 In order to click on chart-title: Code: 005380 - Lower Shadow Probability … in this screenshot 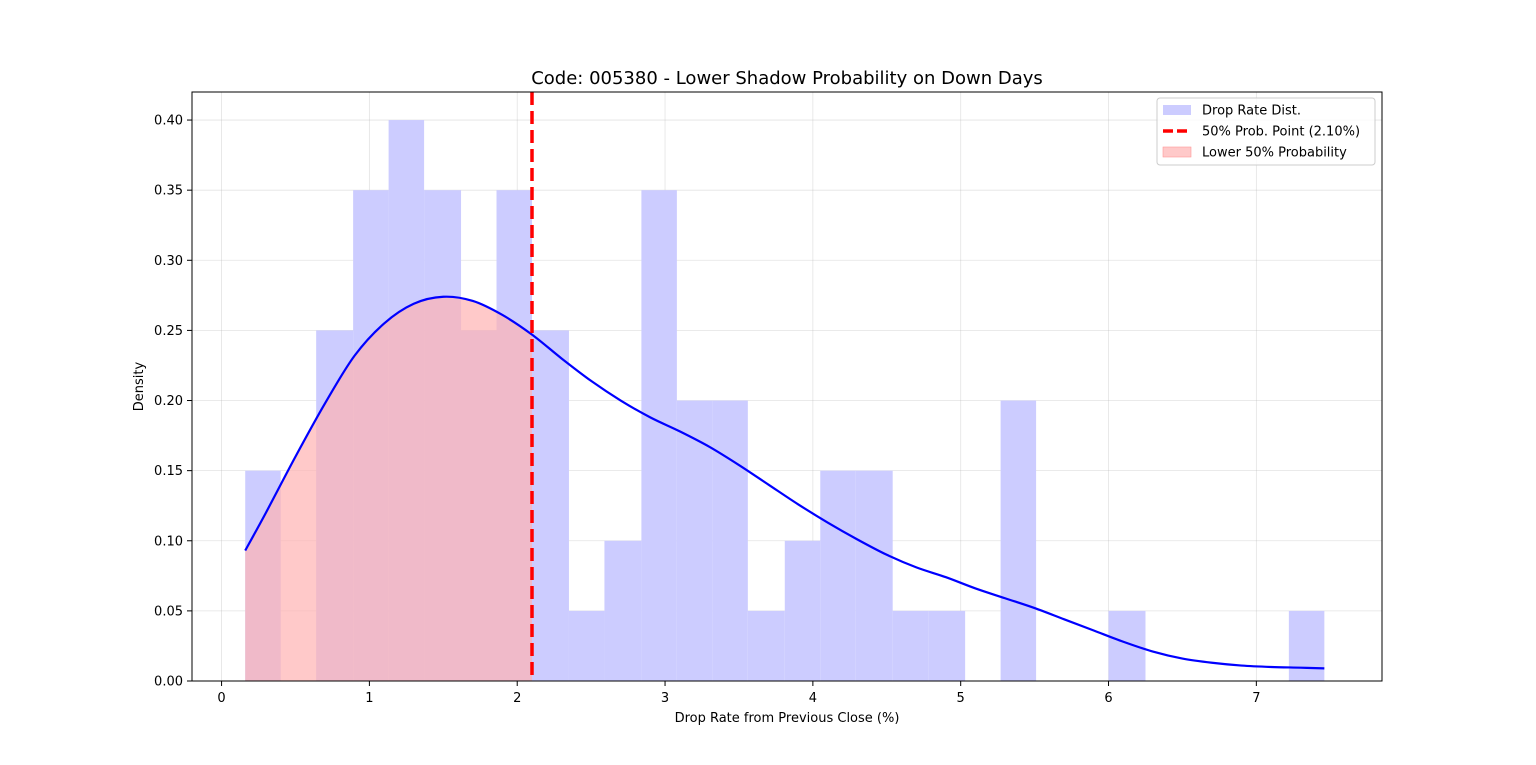, I will do `click(787, 78)`.